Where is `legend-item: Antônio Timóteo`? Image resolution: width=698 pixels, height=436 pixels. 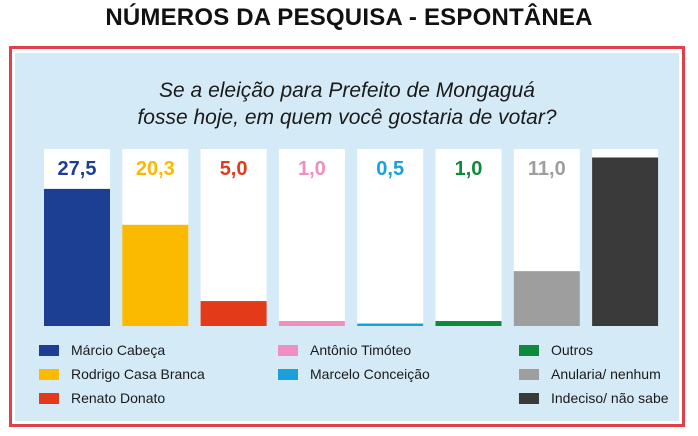 legend-item: Antônio Timóteo is located at coordinates (344, 350).